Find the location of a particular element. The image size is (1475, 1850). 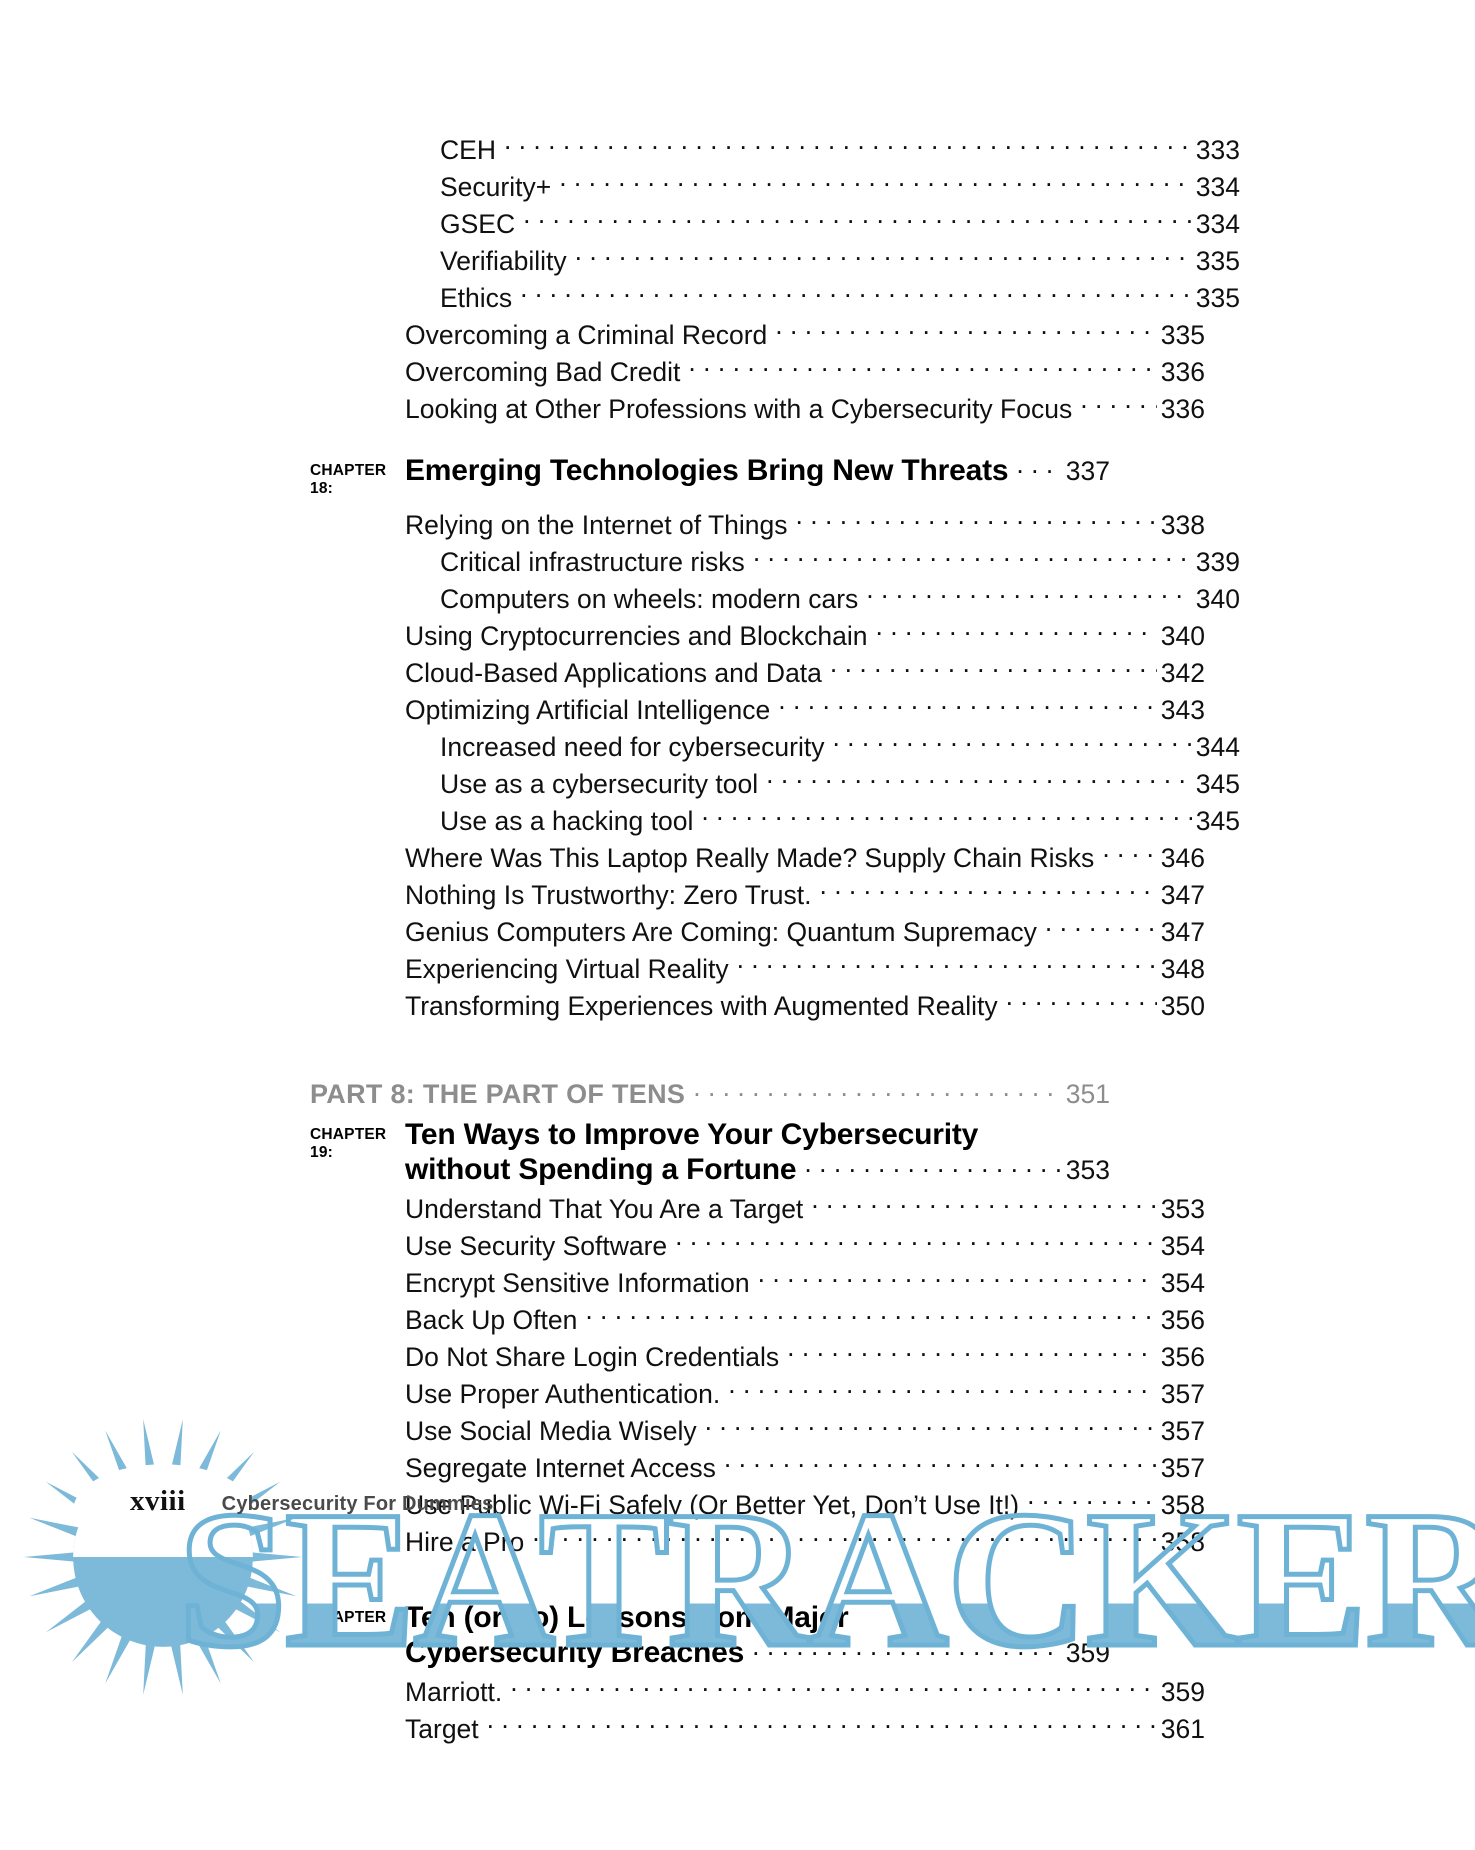

toc-section-chapter20: Marriott. 359 Target 361 is located at coordinates (757, 1711).